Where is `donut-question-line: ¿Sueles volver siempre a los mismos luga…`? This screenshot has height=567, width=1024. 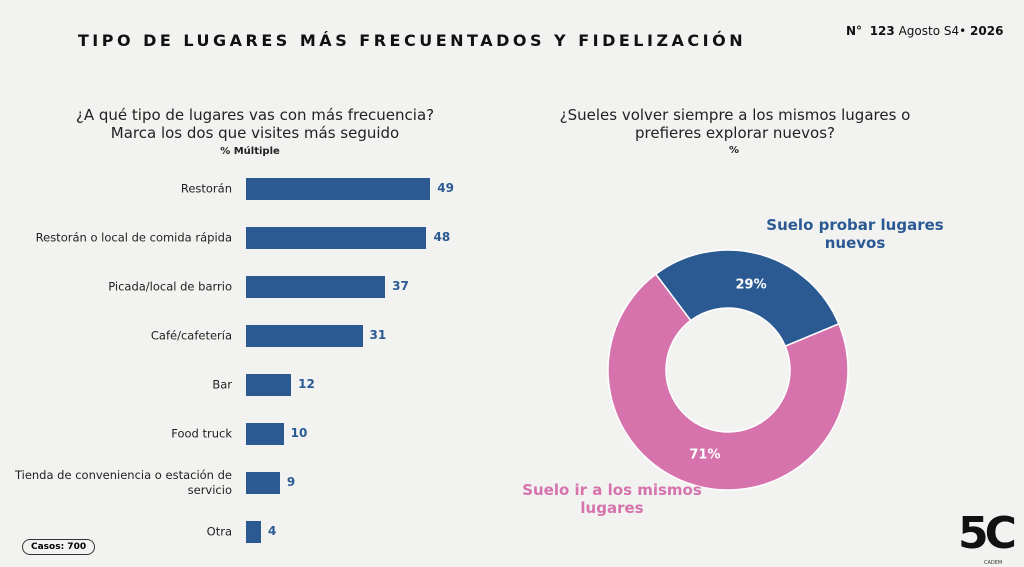 donut-question-line: ¿Sueles volver siempre a los mismos luga… is located at coordinates (735, 115).